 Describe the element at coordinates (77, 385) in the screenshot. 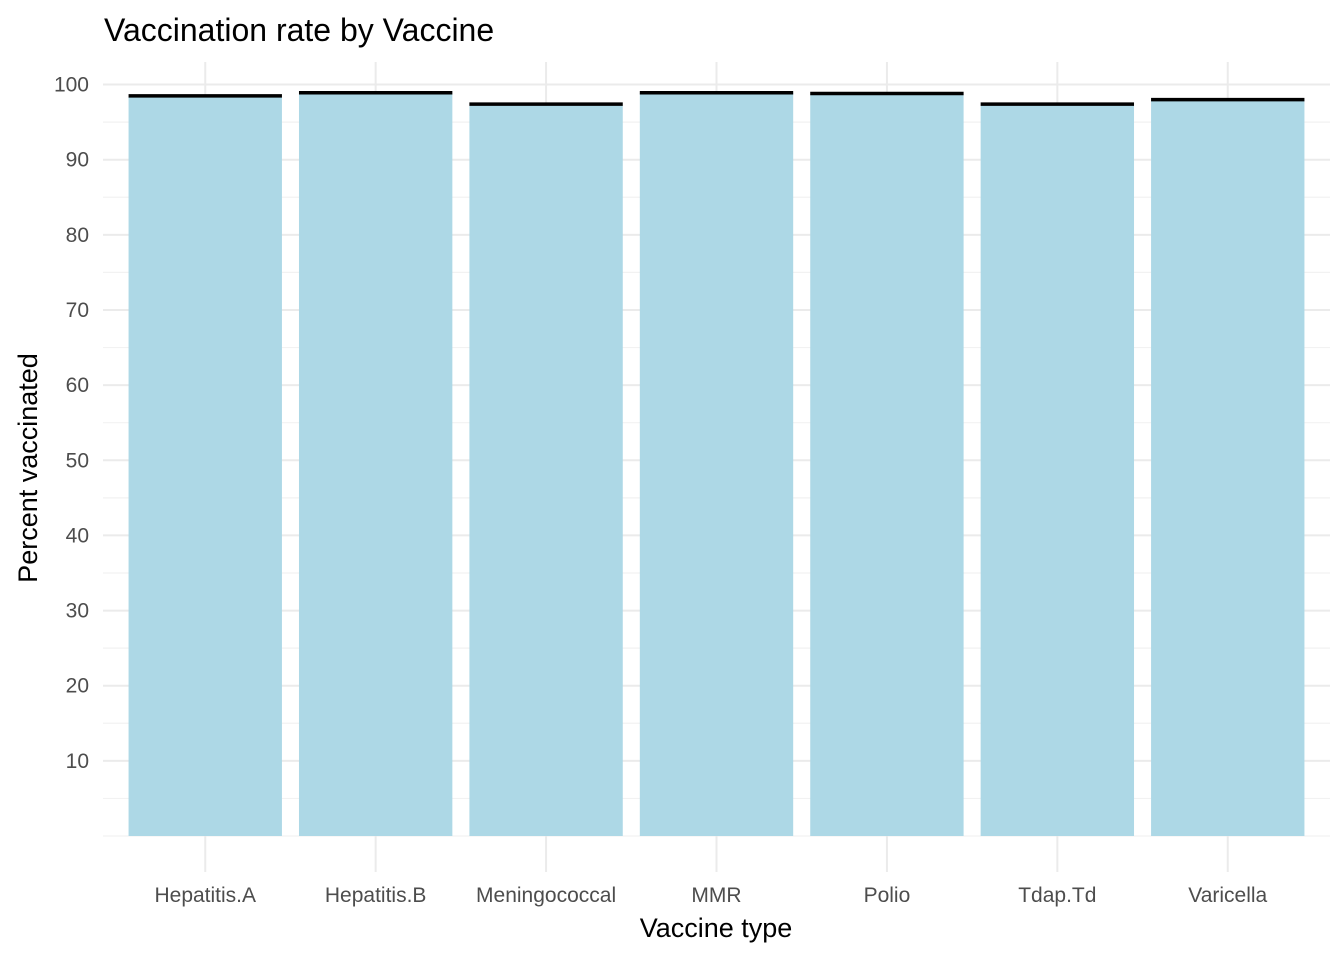

I see `y-tick-label: 60` at that location.